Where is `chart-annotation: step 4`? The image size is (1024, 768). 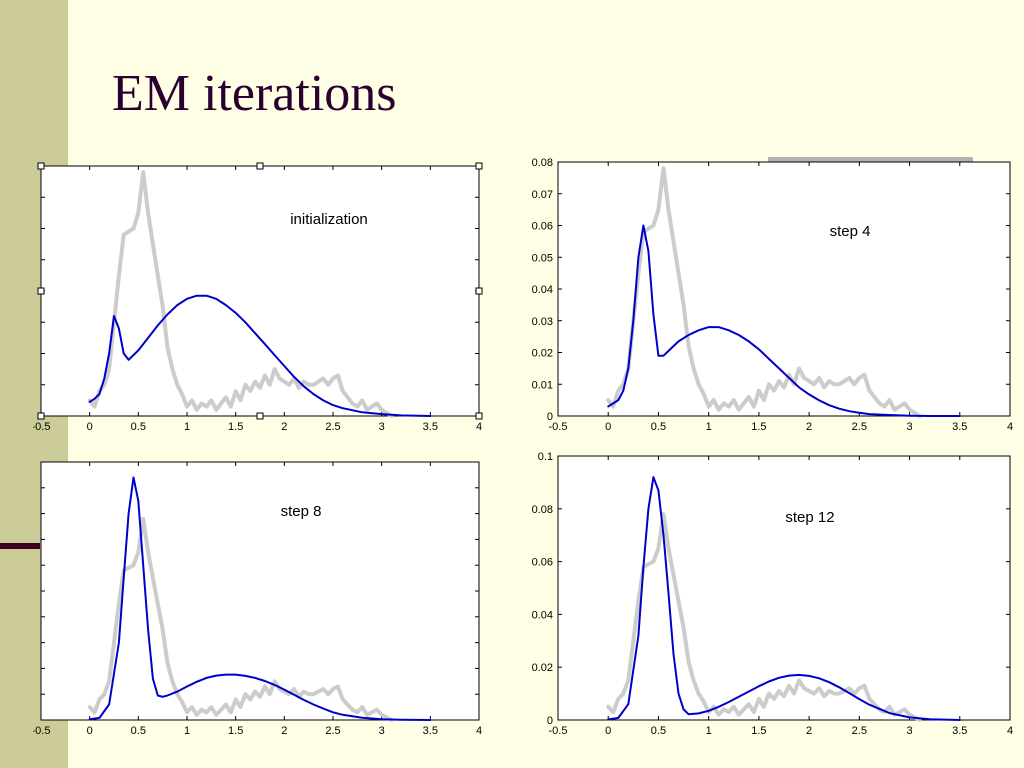 chart-annotation: step 4 is located at coordinates (850, 231).